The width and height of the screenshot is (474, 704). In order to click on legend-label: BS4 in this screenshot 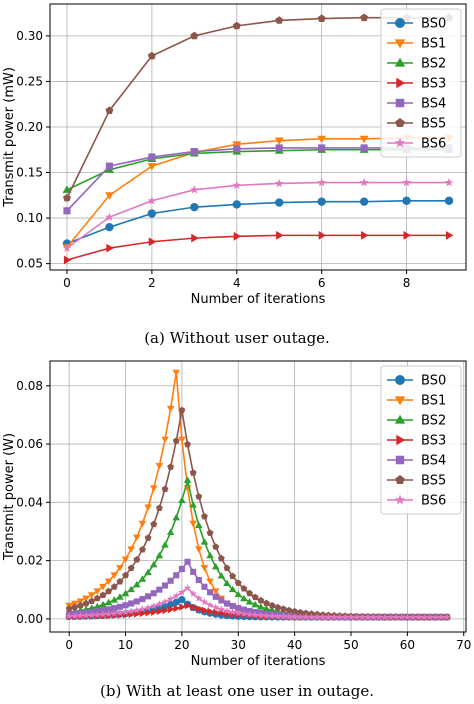, I will do `click(433, 104)`.